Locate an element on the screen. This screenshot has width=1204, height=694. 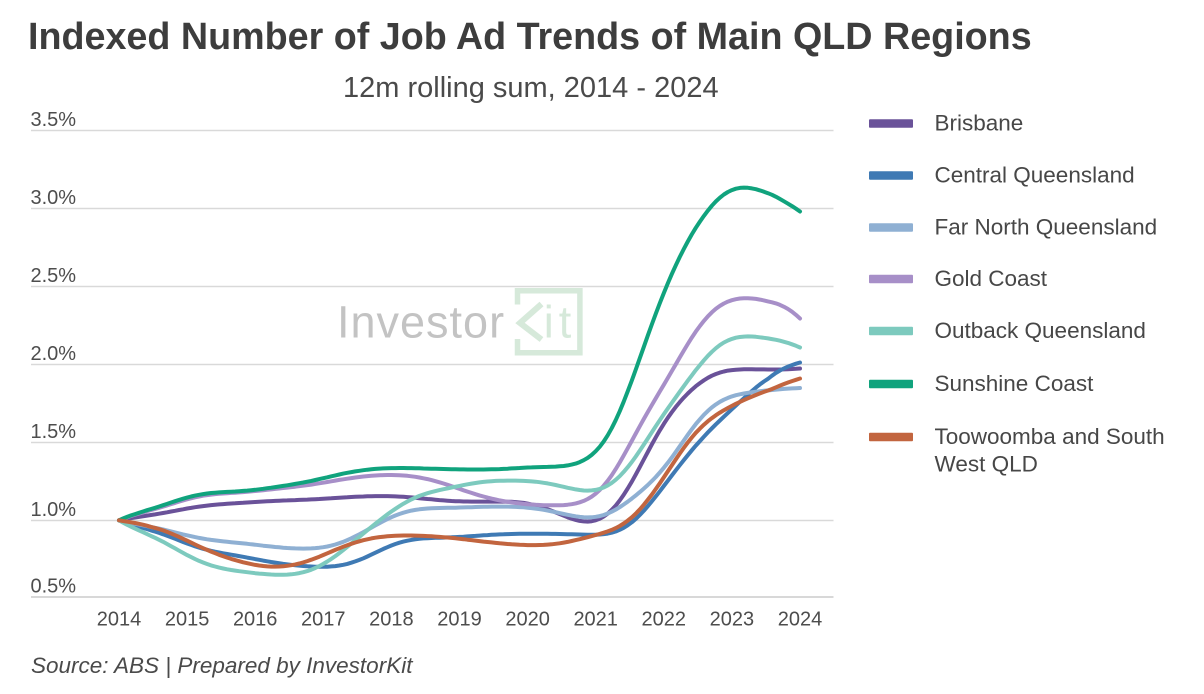
svg-text: Brisbane is located at coordinates (979, 123).